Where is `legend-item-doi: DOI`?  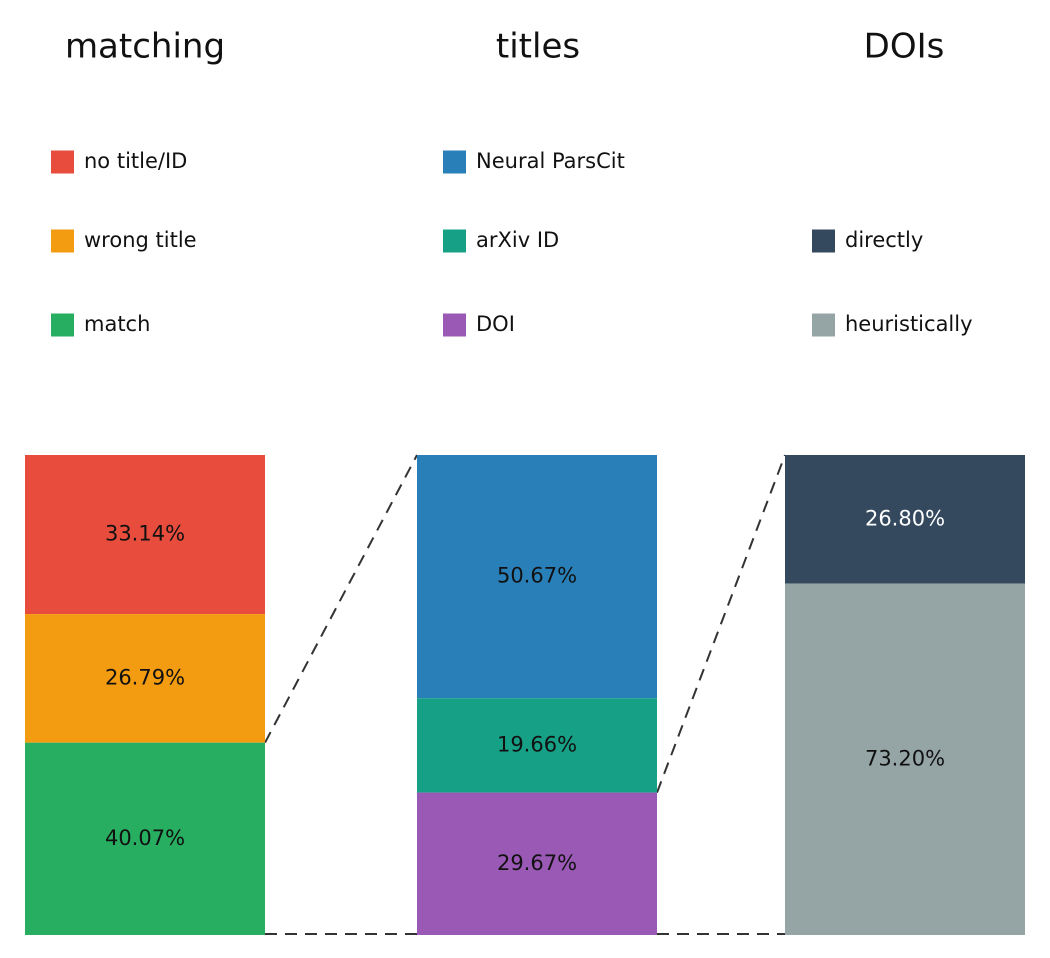 legend-item-doi: DOI is located at coordinates (479, 324).